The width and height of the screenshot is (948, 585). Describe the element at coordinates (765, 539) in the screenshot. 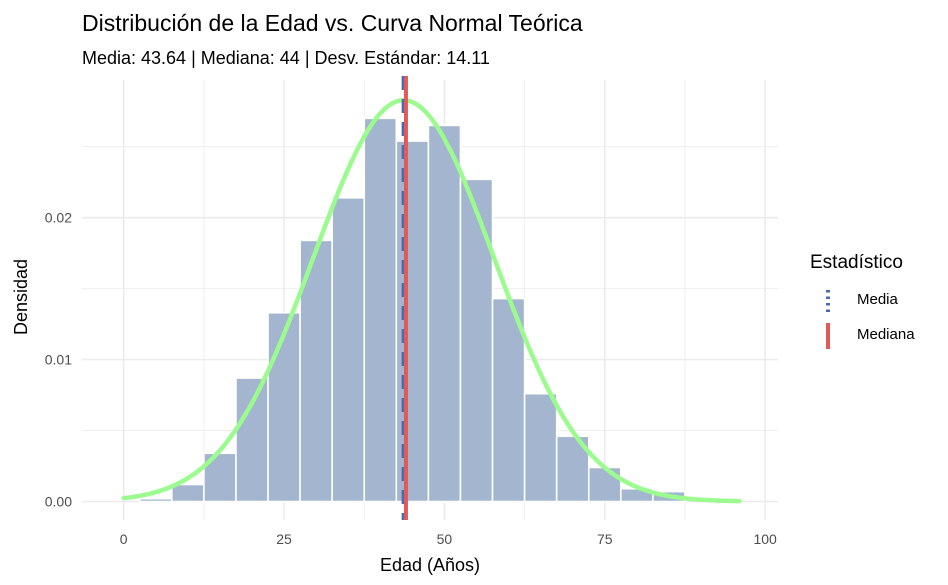

I see `x-tick-label: 100` at that location.